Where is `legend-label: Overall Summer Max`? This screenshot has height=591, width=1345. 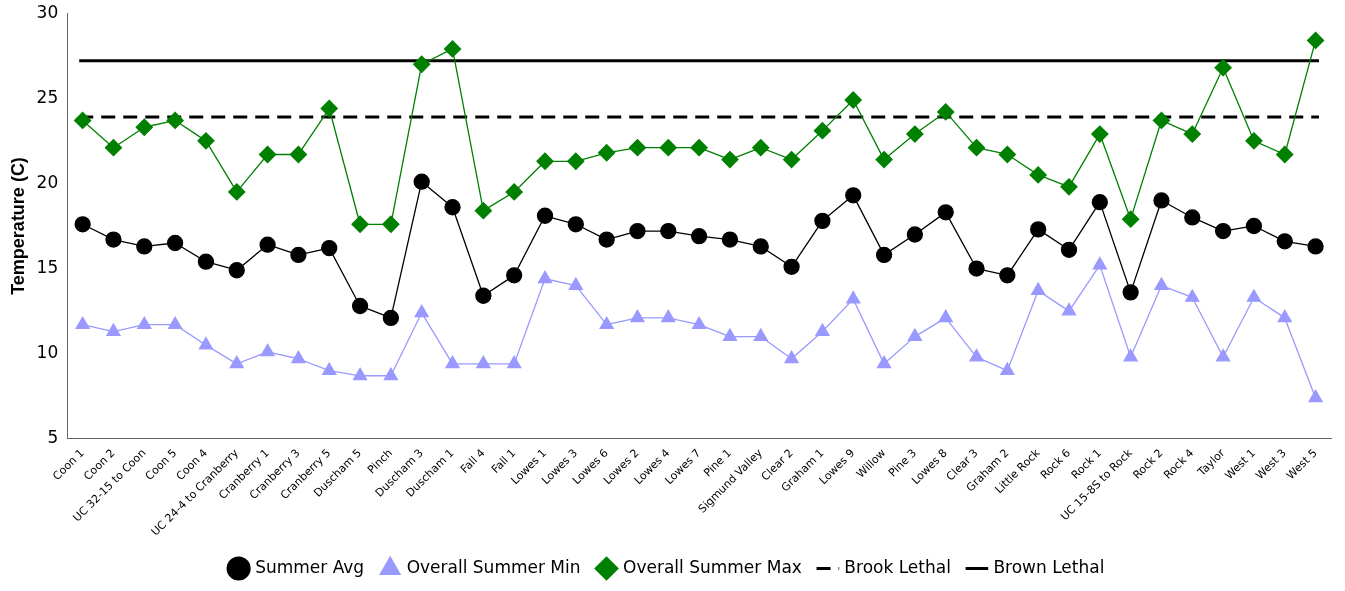 legend-label: Overall Summer Max is located at coordinates (712, 566).